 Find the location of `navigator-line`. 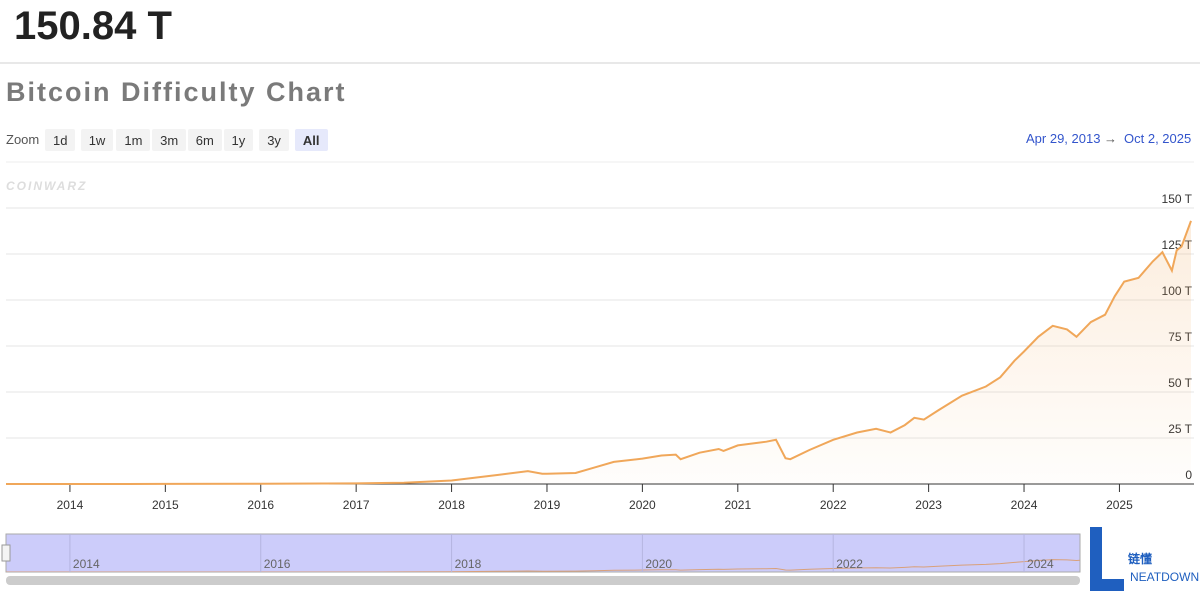

navigator-line is located at coordinates (543, 565).